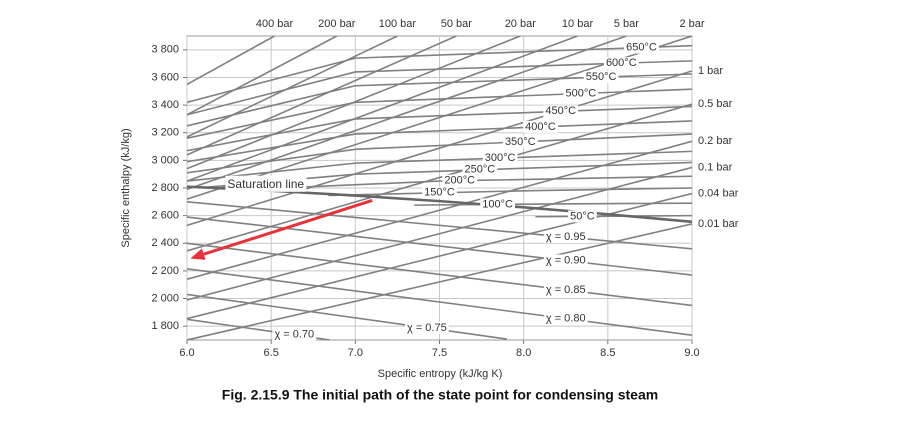 The width and height of the screenshot is (900, 421). Describe the element at coordinates (521, 24) in the screenshot. I see `isobar-label: 20 bar` at that location.